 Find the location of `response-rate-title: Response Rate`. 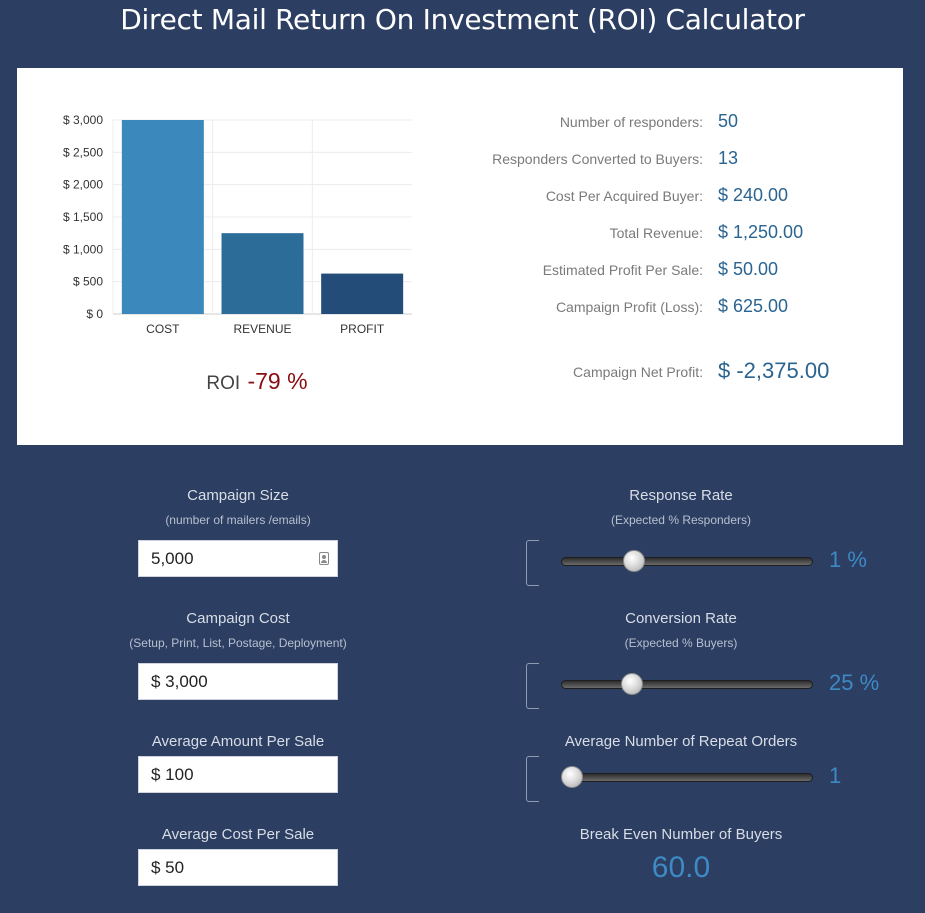

response-rate-title: Response Rate is located at coordinates (681, 495).